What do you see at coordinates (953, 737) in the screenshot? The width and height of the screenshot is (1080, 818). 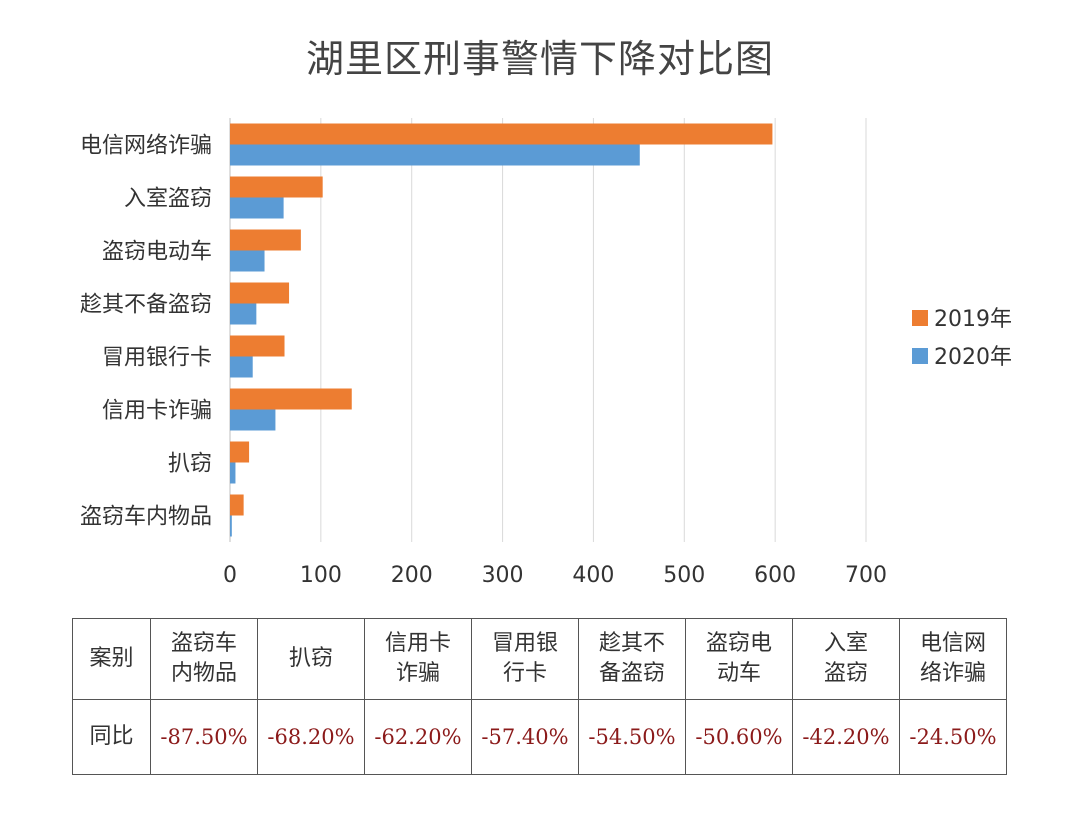 I see `yoy-percent-cell: -24.50%` at bounding box center [953, 737].